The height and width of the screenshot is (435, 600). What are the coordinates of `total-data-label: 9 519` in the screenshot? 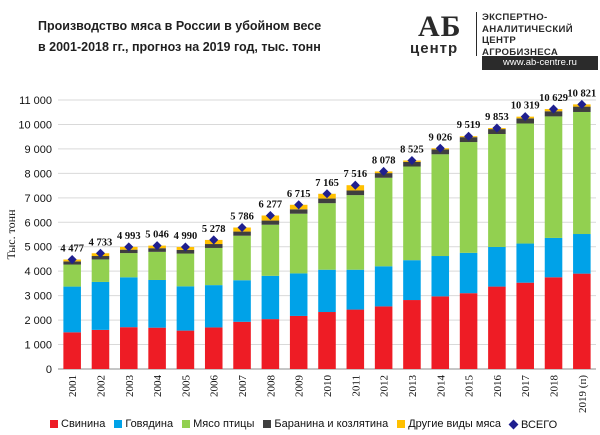 It's located at (469, 125).